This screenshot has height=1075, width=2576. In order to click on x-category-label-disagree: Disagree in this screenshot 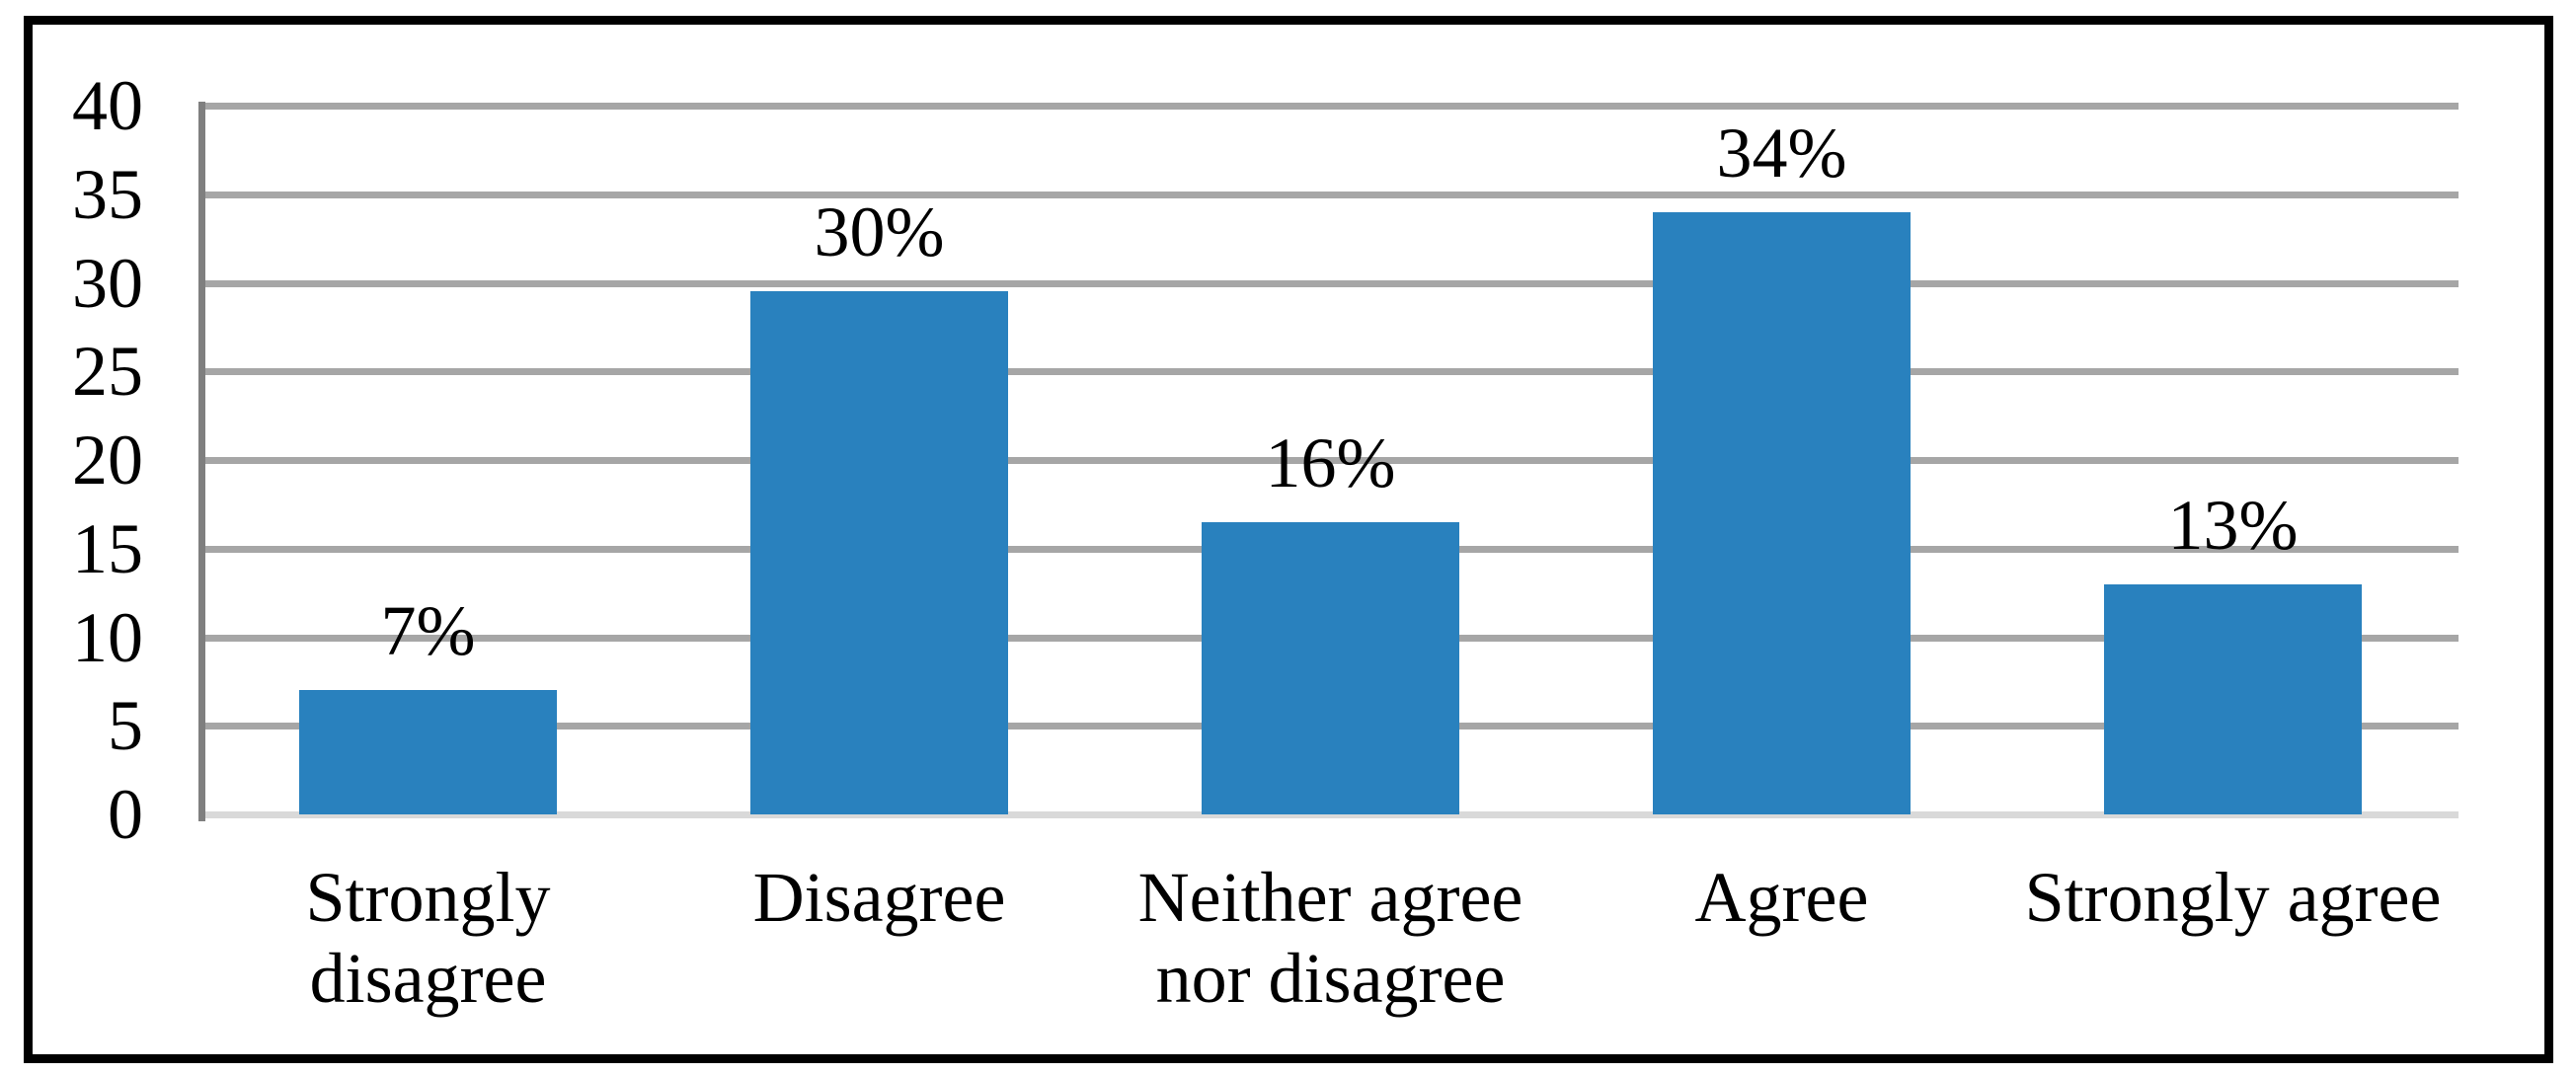, I will do `click(879, 898)`.